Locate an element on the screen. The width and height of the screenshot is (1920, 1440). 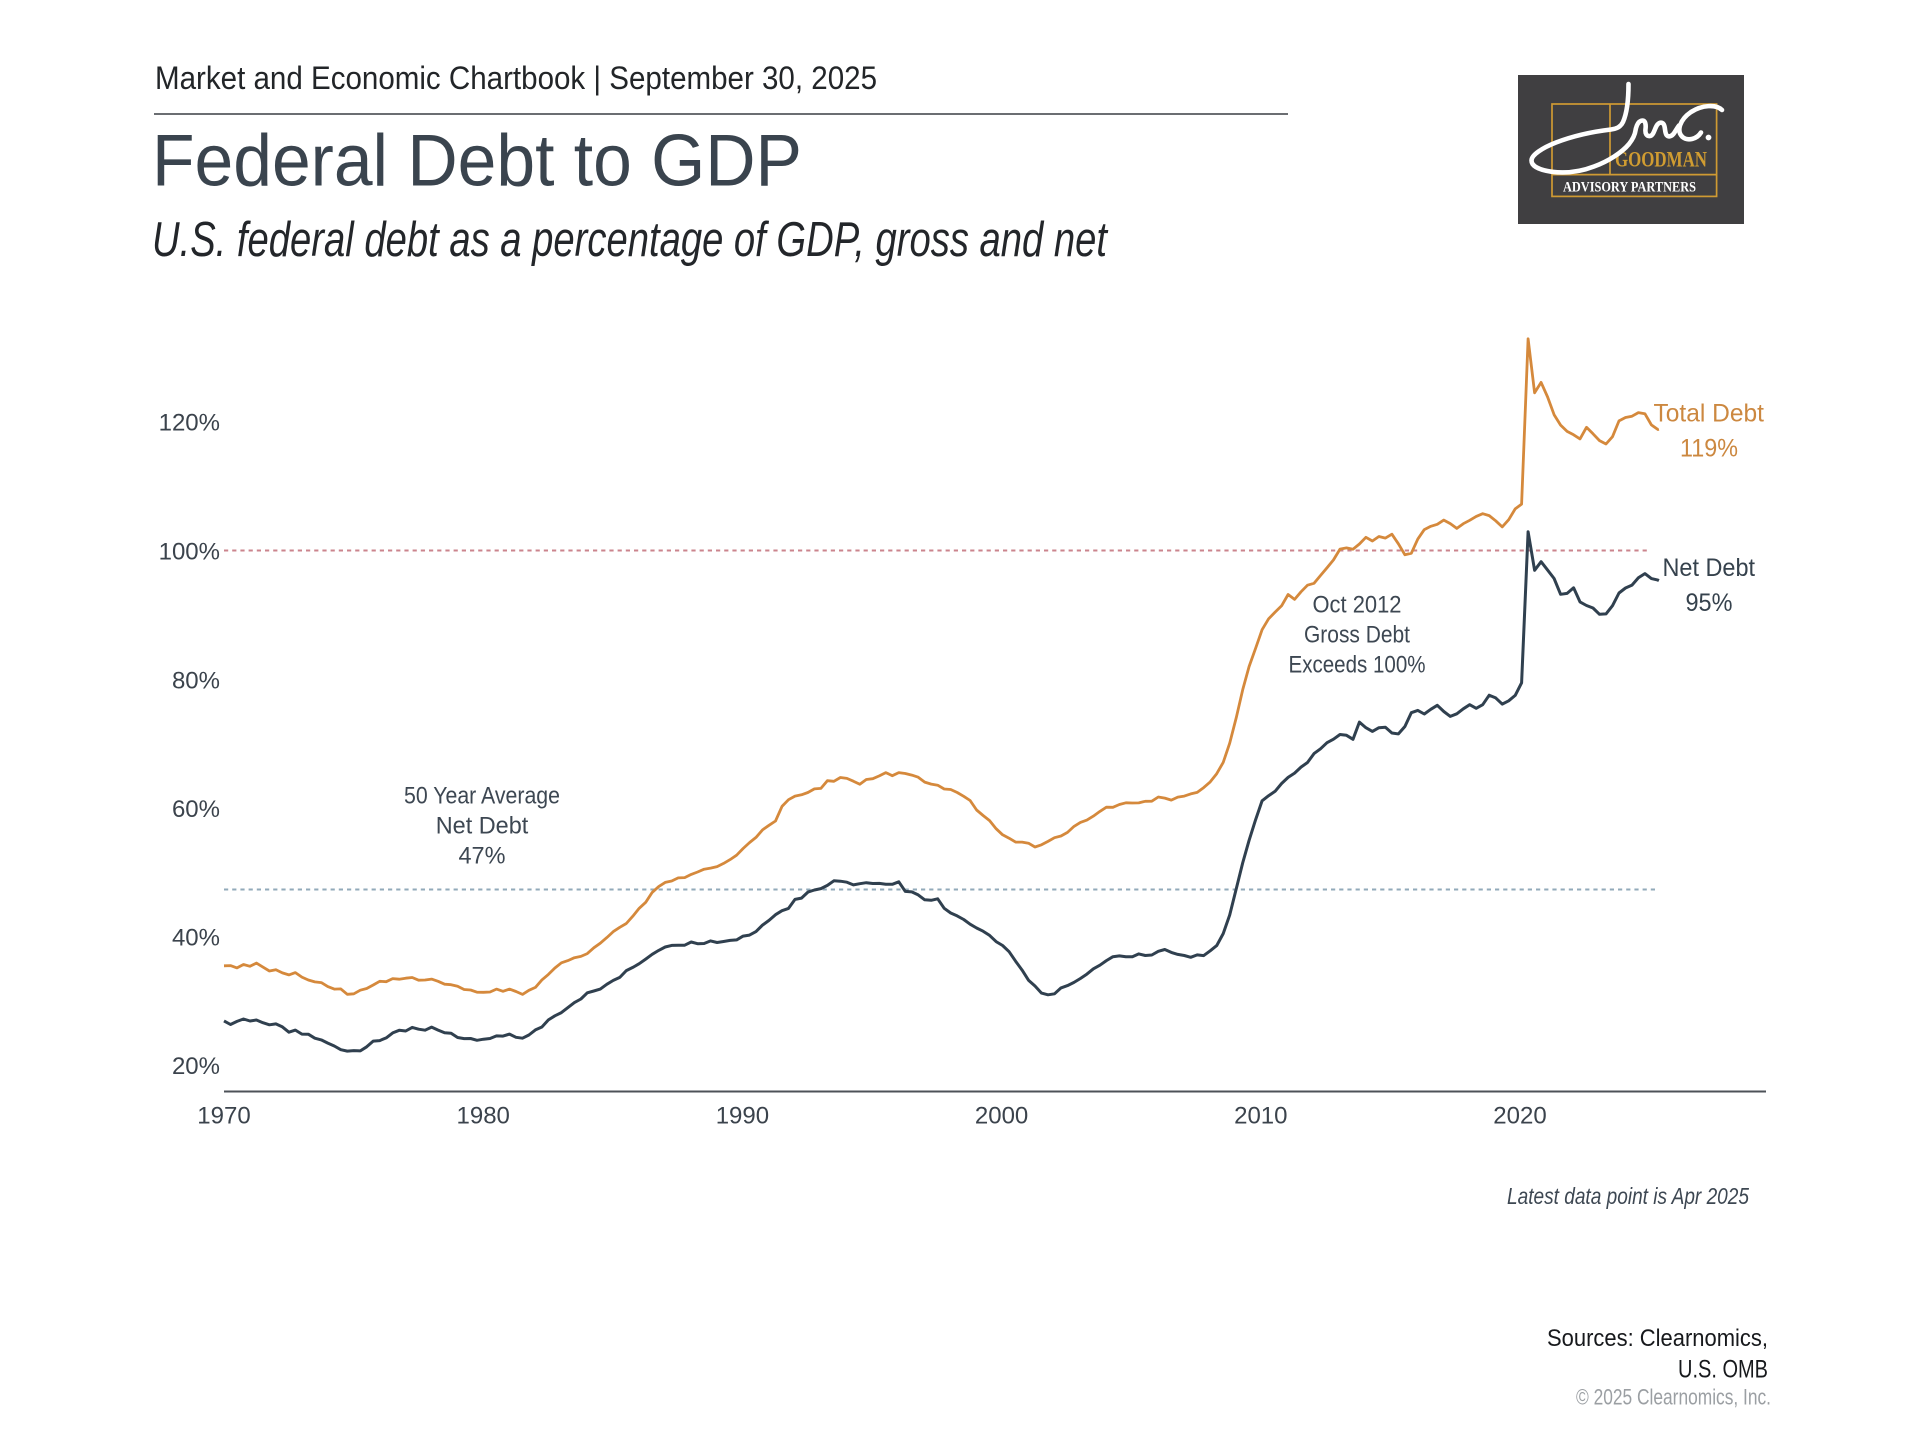
svg-text: Exceeds 100% is located at coordinates (1357, 665).